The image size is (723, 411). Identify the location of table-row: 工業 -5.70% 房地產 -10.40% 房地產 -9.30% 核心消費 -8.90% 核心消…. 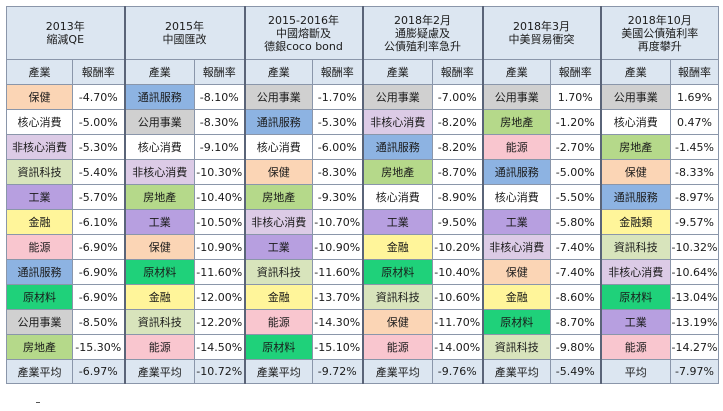
(362, 197).